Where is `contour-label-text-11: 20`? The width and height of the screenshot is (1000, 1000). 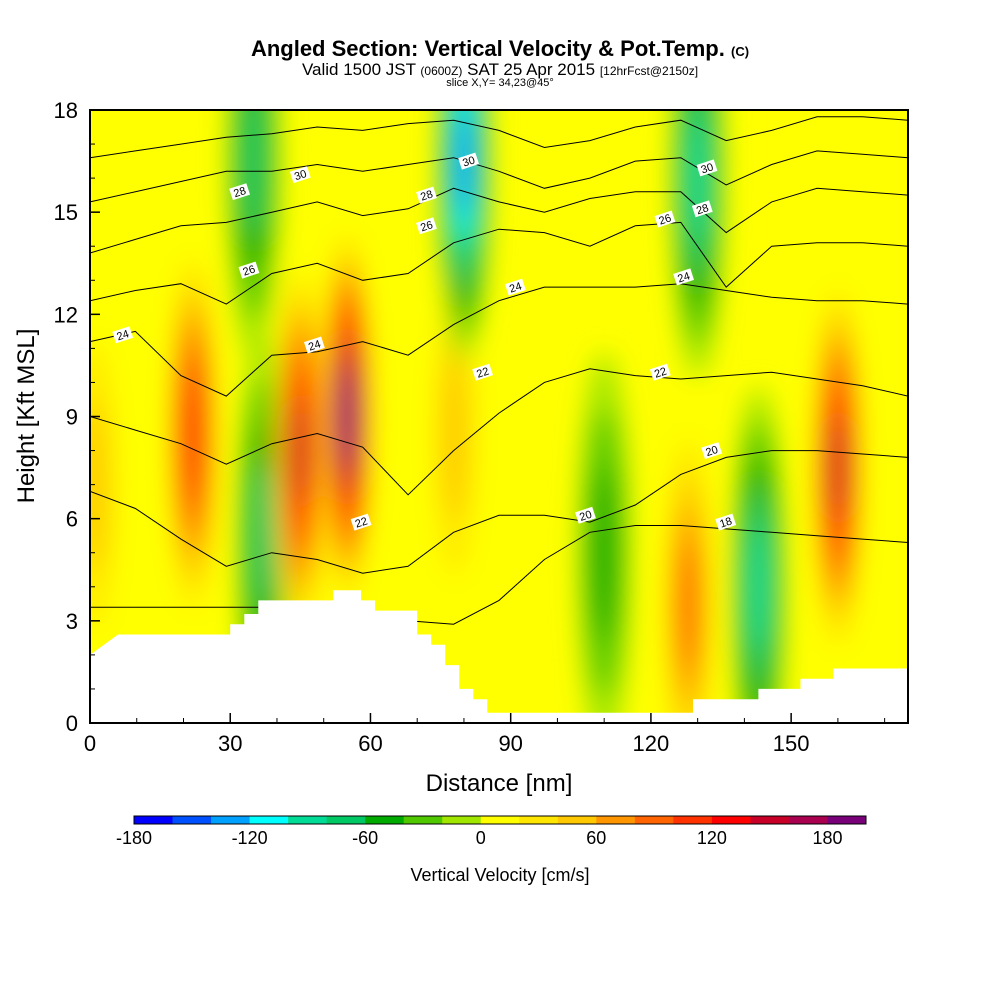
contour-label-text-11: 20 is located at coordinates (585, 516).